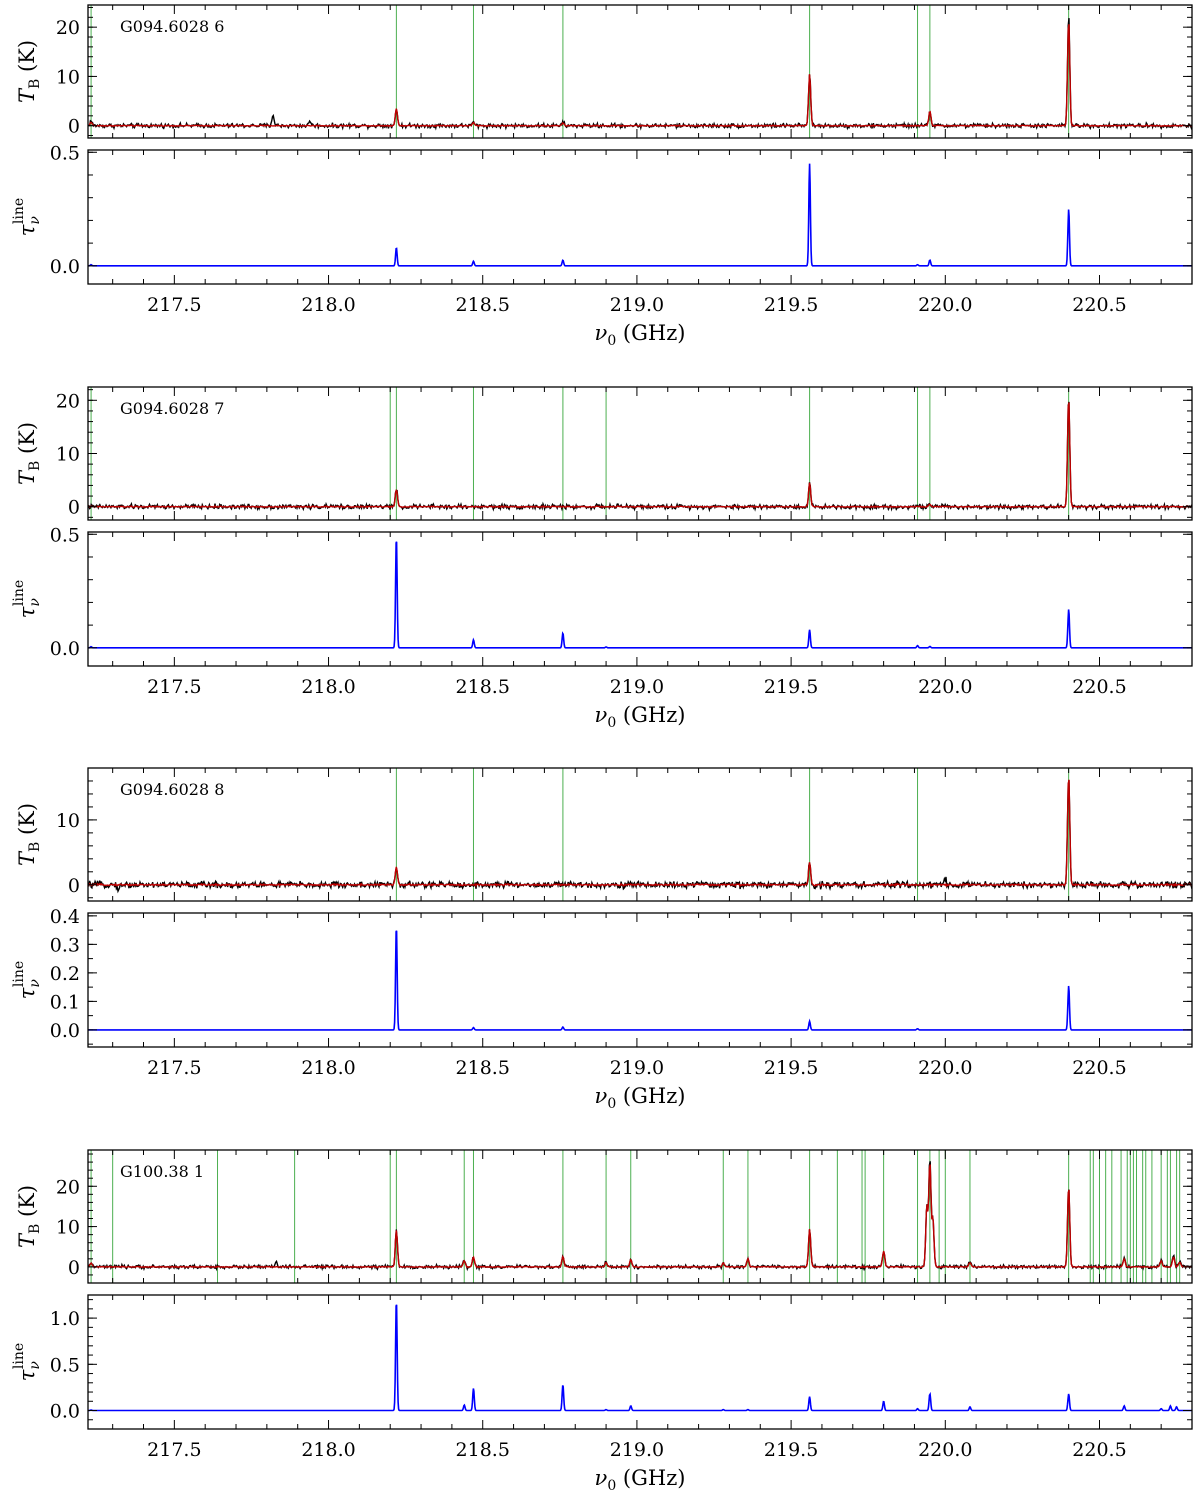  Describe the element at coordinates (172, 26) in the screenshot. I see `source-label: G094.6028 6` at that location.